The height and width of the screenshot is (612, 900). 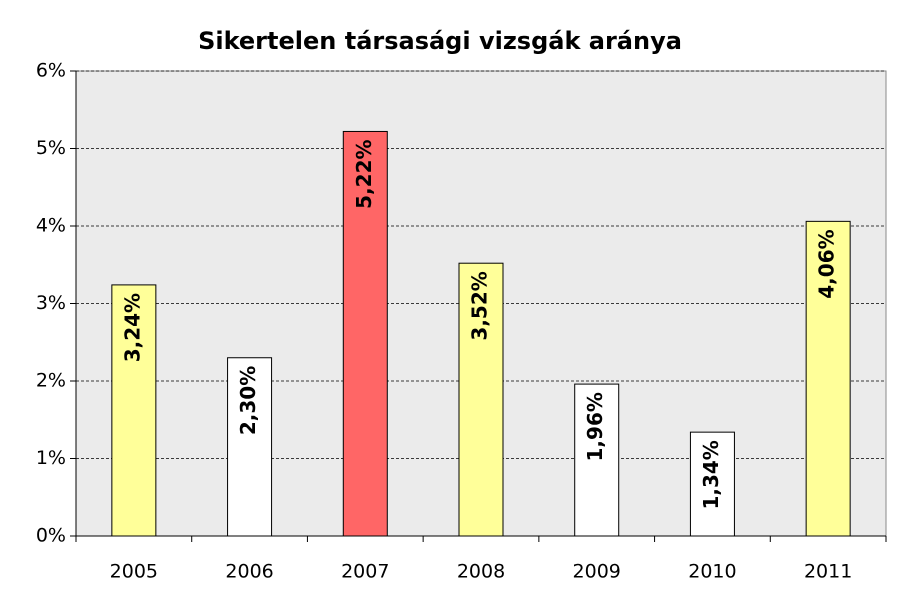 What do you see at coordinates (712, 572) in the screenshot?
I see `x-tick-label: 2010` at bounding box center [712, 572].